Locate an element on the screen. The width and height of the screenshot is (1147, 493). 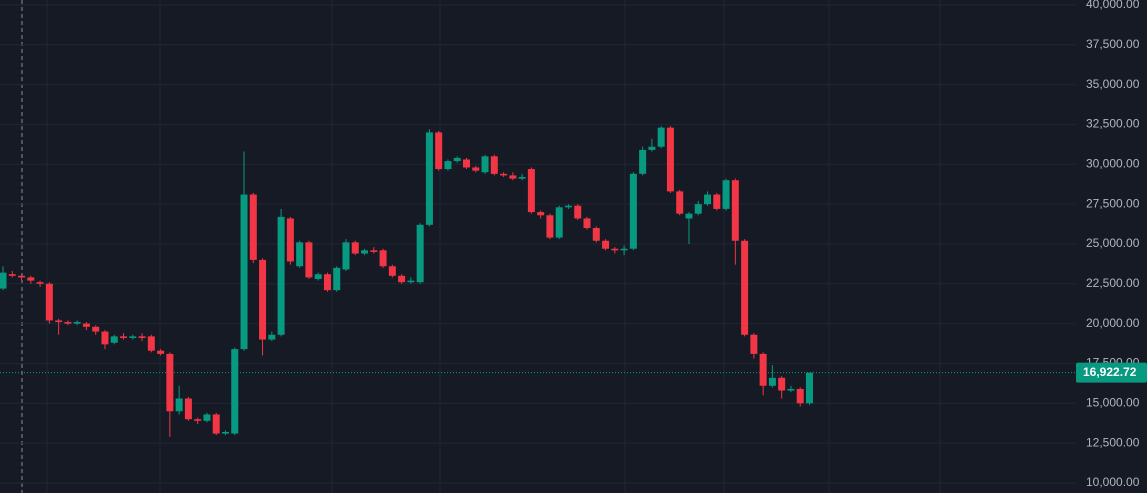
y-tick-label: 30,000.00 is located at coordinates (1113, 163).